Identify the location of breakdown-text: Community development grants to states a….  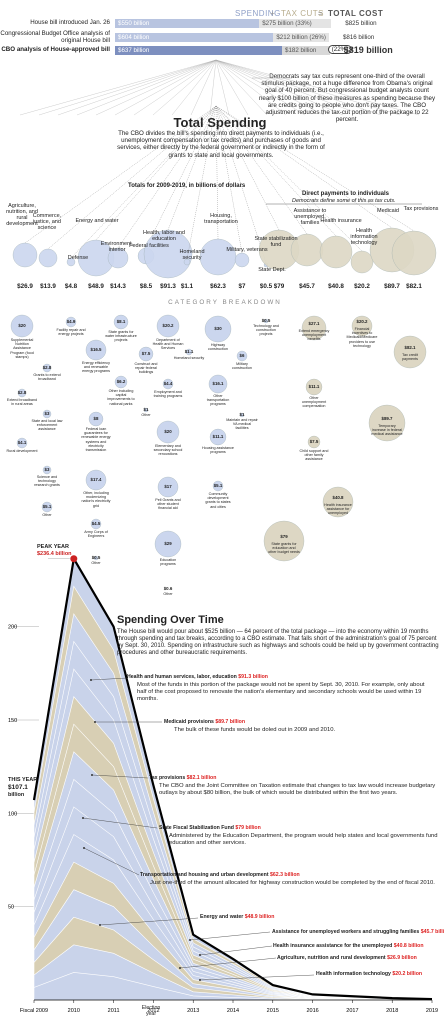
(218, 500).